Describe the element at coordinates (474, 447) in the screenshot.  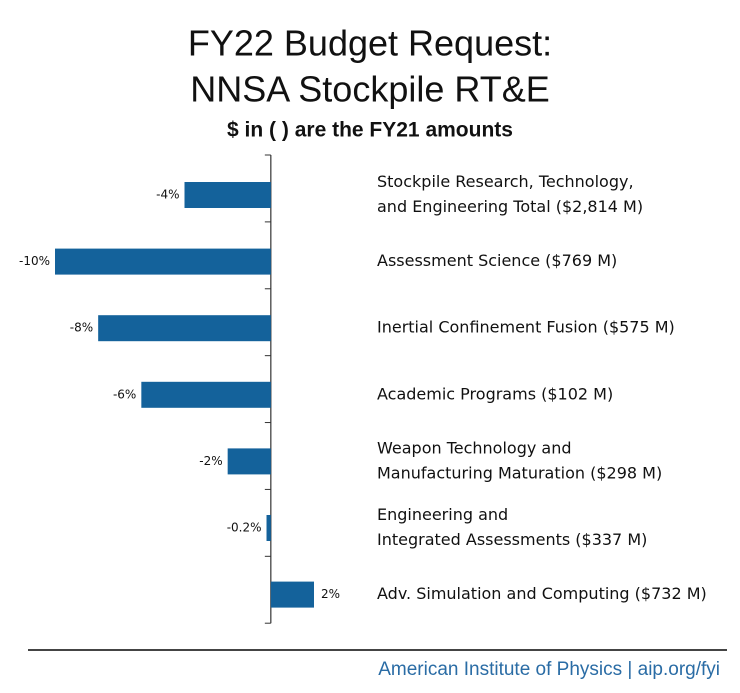
I see `category-label: Weapon Technology and` at that location.